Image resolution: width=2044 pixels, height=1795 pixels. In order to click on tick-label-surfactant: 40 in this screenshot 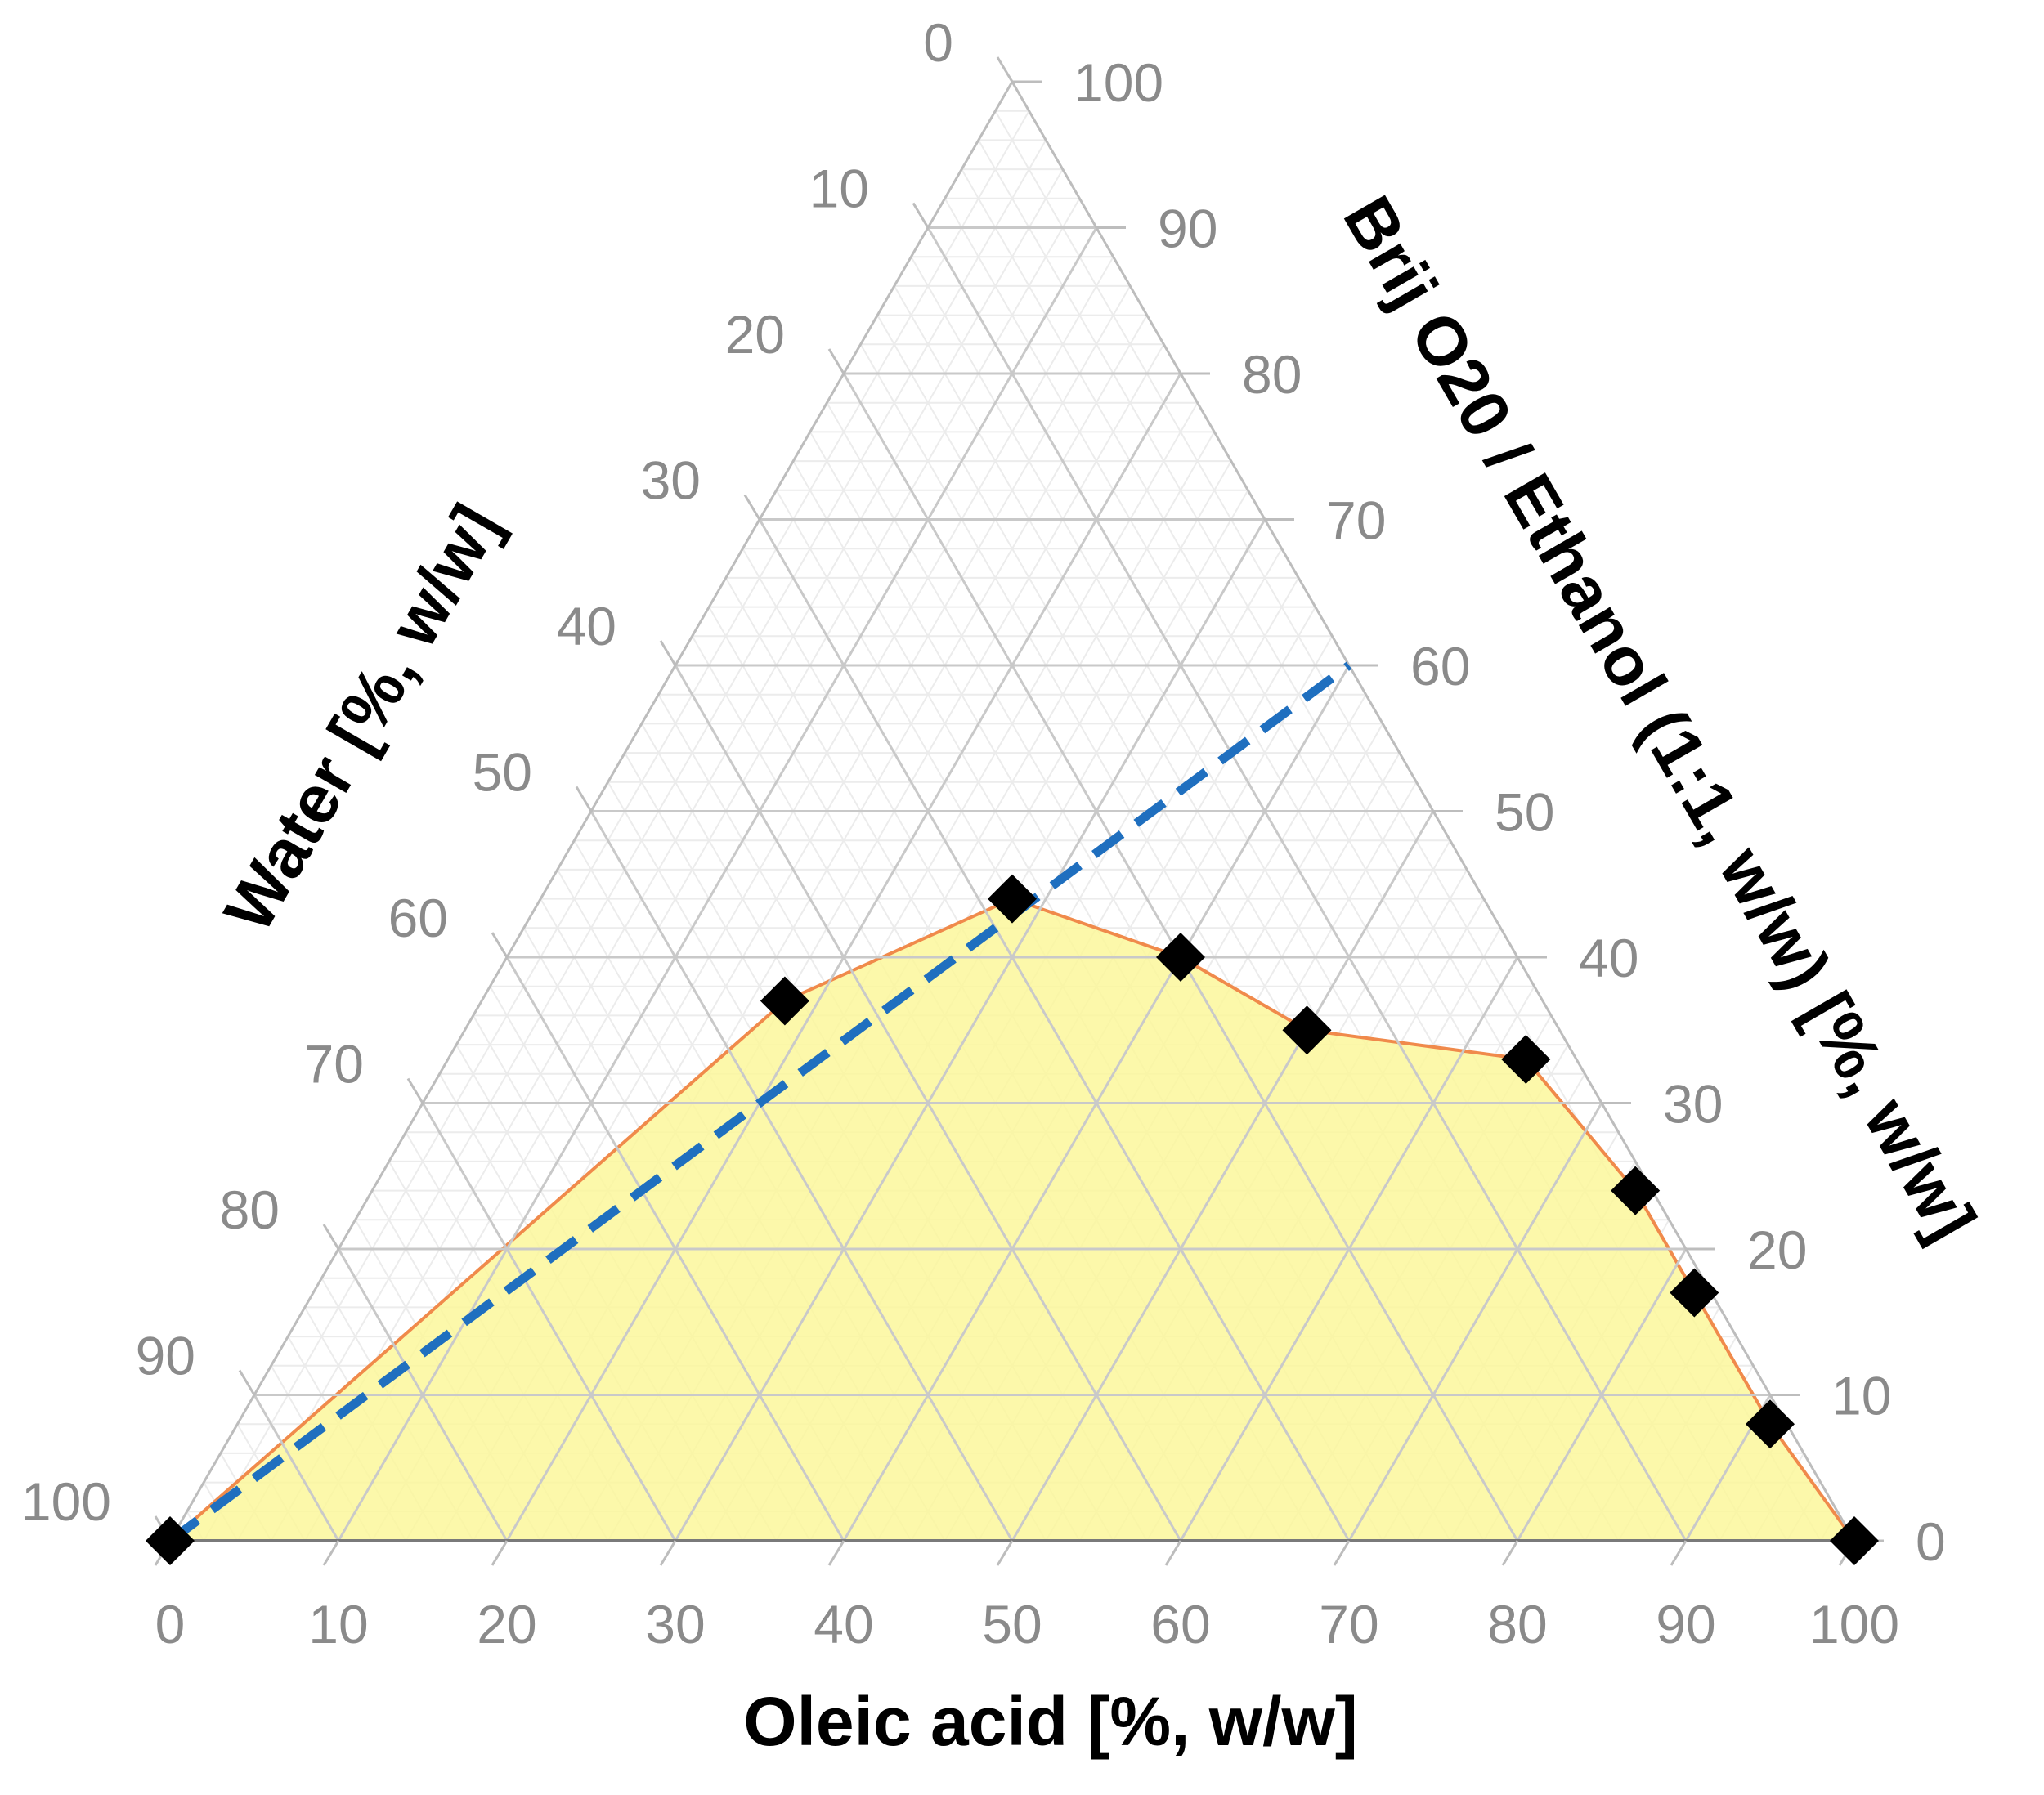, I will do `click(1609, 958)`.